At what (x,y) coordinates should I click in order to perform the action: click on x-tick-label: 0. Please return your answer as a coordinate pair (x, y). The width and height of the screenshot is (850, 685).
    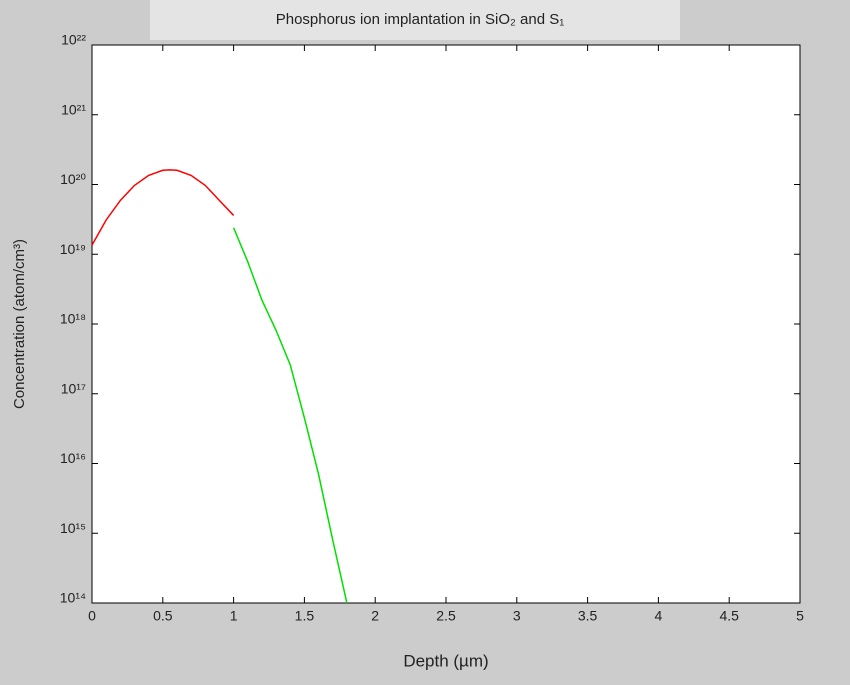
    Looking at the image, I should click on (92, 616).